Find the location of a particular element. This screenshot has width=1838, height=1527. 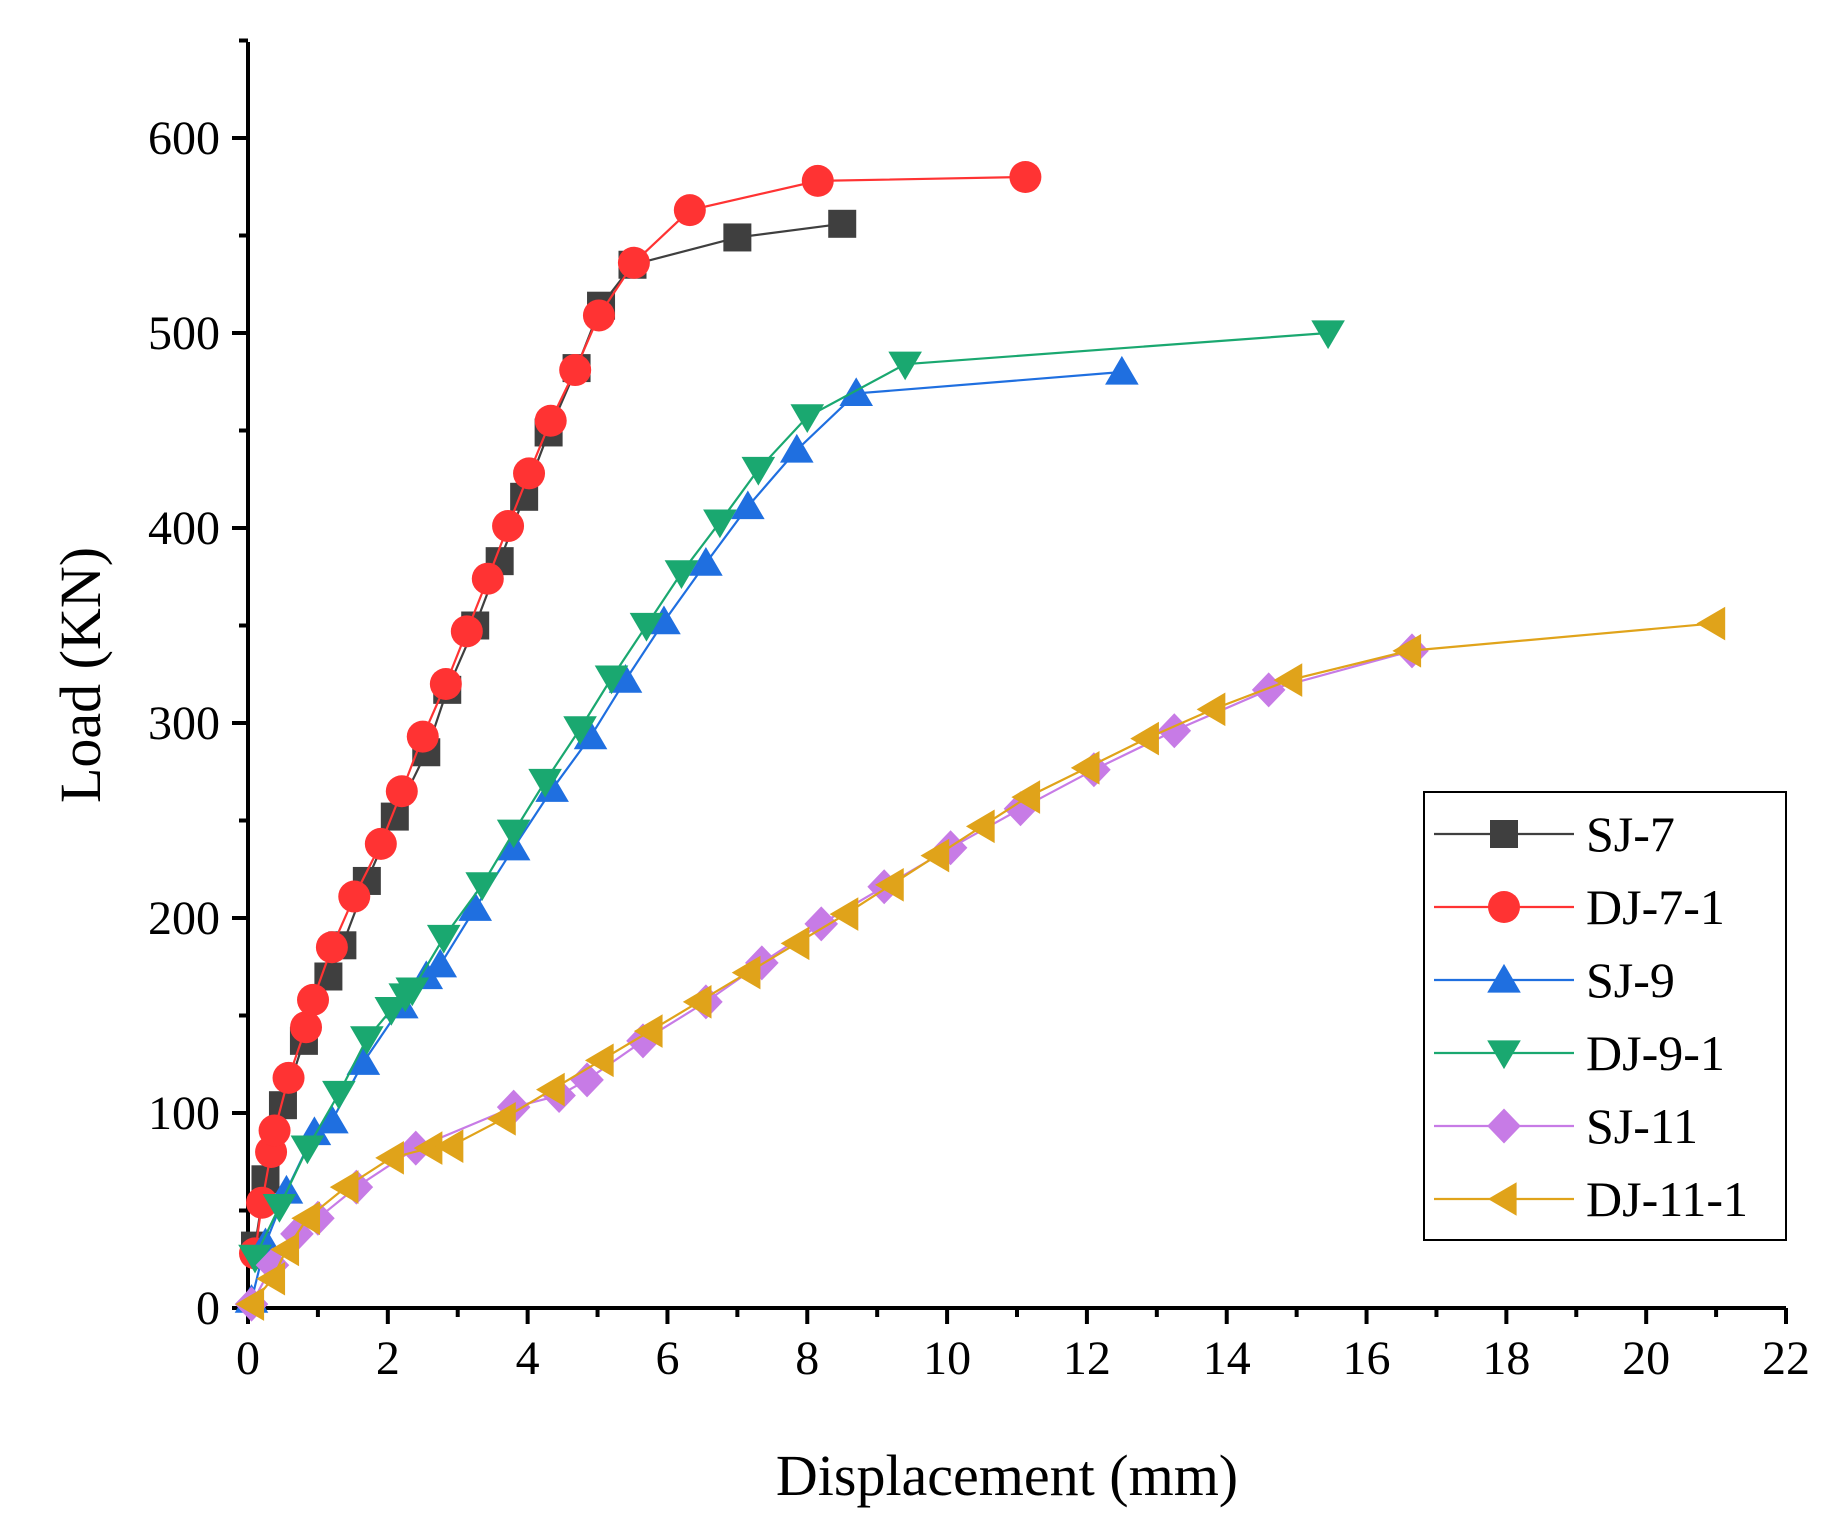

y-tick-label: 200 is located at coordinates (184, 918).